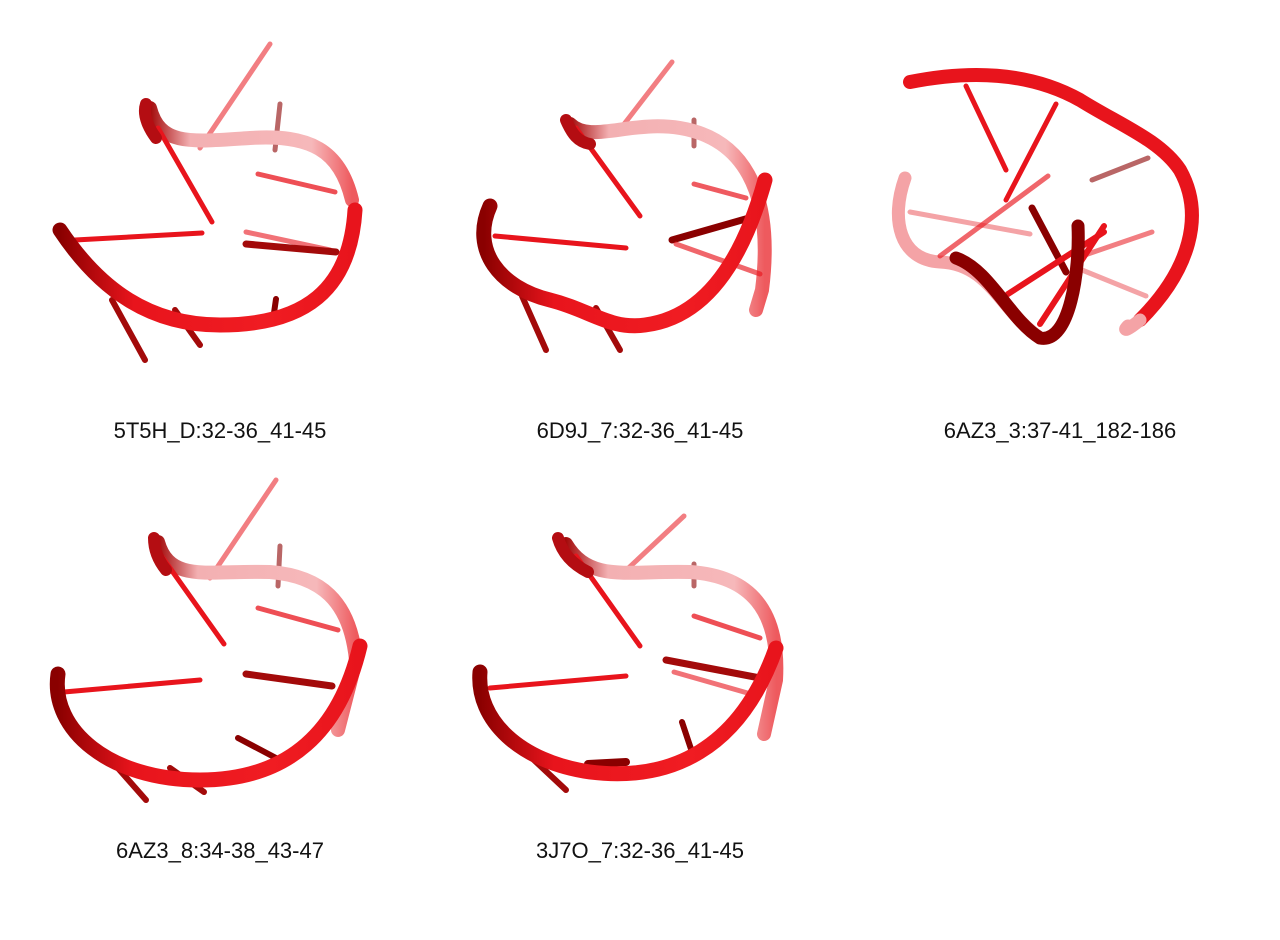 This screenshot has width=1280, height=940. I want to click on structure-panel-2: 6D9J_7:32-36_41-45, so click(640, 235).